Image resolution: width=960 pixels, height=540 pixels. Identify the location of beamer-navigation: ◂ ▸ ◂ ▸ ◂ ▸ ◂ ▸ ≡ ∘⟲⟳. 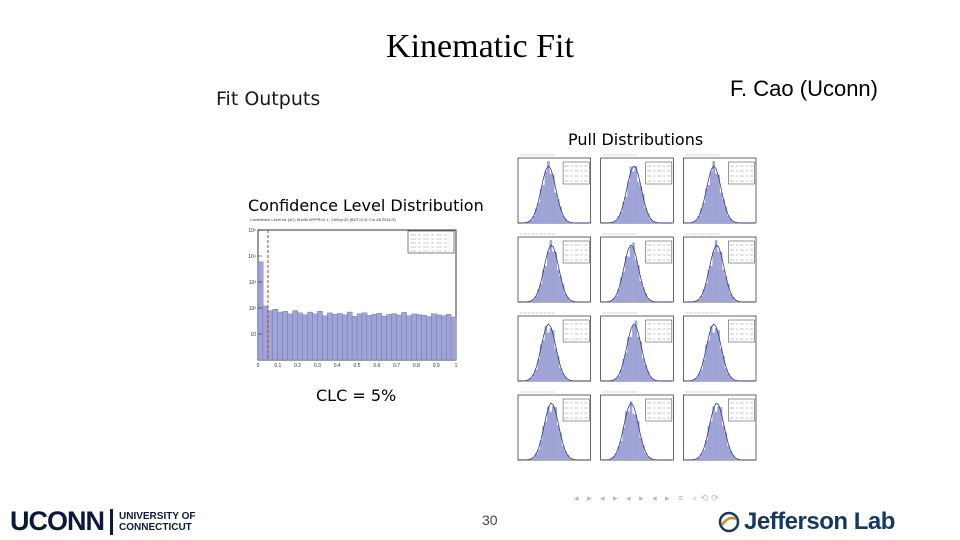
(648, 498).